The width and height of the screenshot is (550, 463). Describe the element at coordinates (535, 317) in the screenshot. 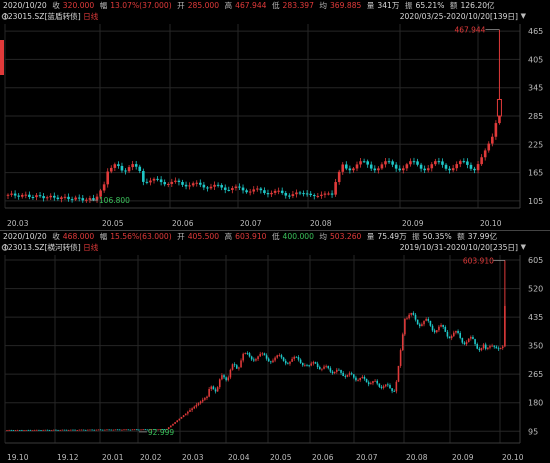

I see `y-tick-label: 435` at that location.